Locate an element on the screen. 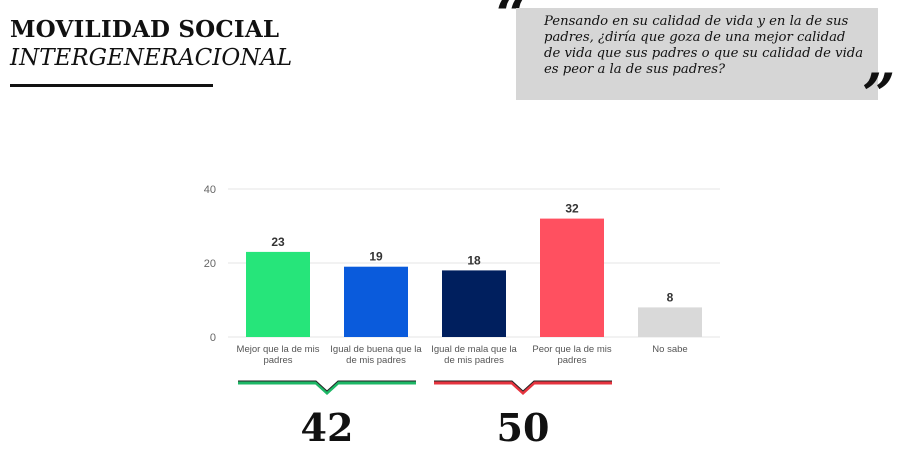  y-tick-label: 40 is located at coordinates (210, 190).